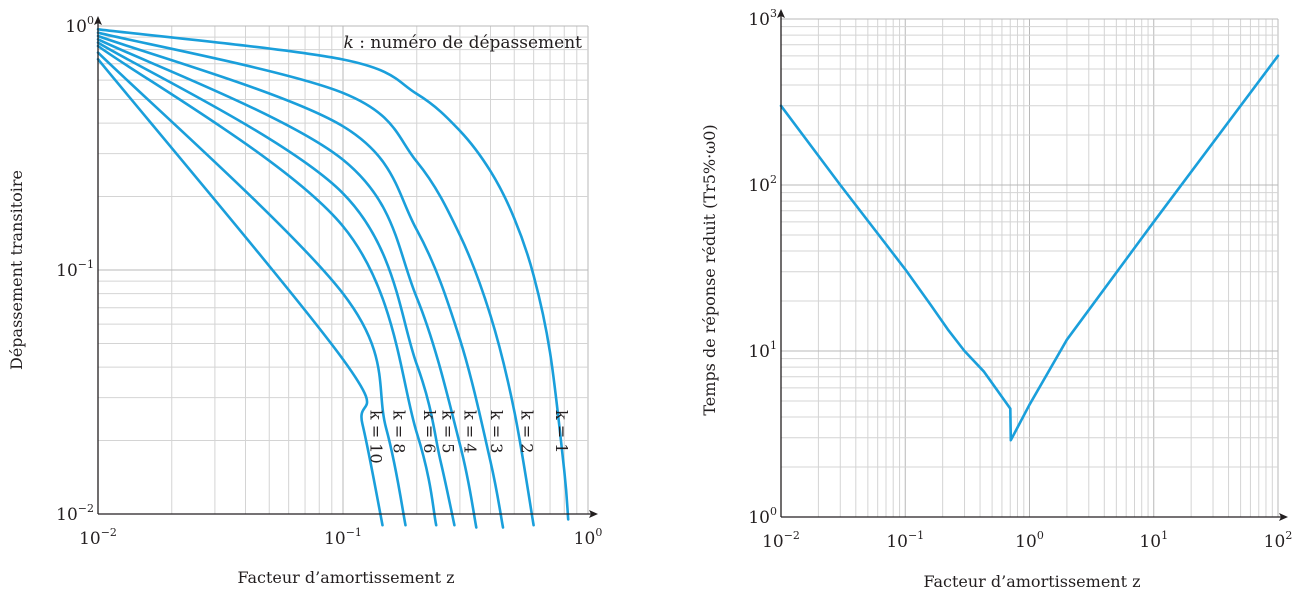 Image resolution: width=1307 pixels, height=590 pixels. What do you see at coordinates (463, 43) in the screenshot?
I see `overshoot-annotation: k : numéro de dépassement` at bounding box center [463, 43].